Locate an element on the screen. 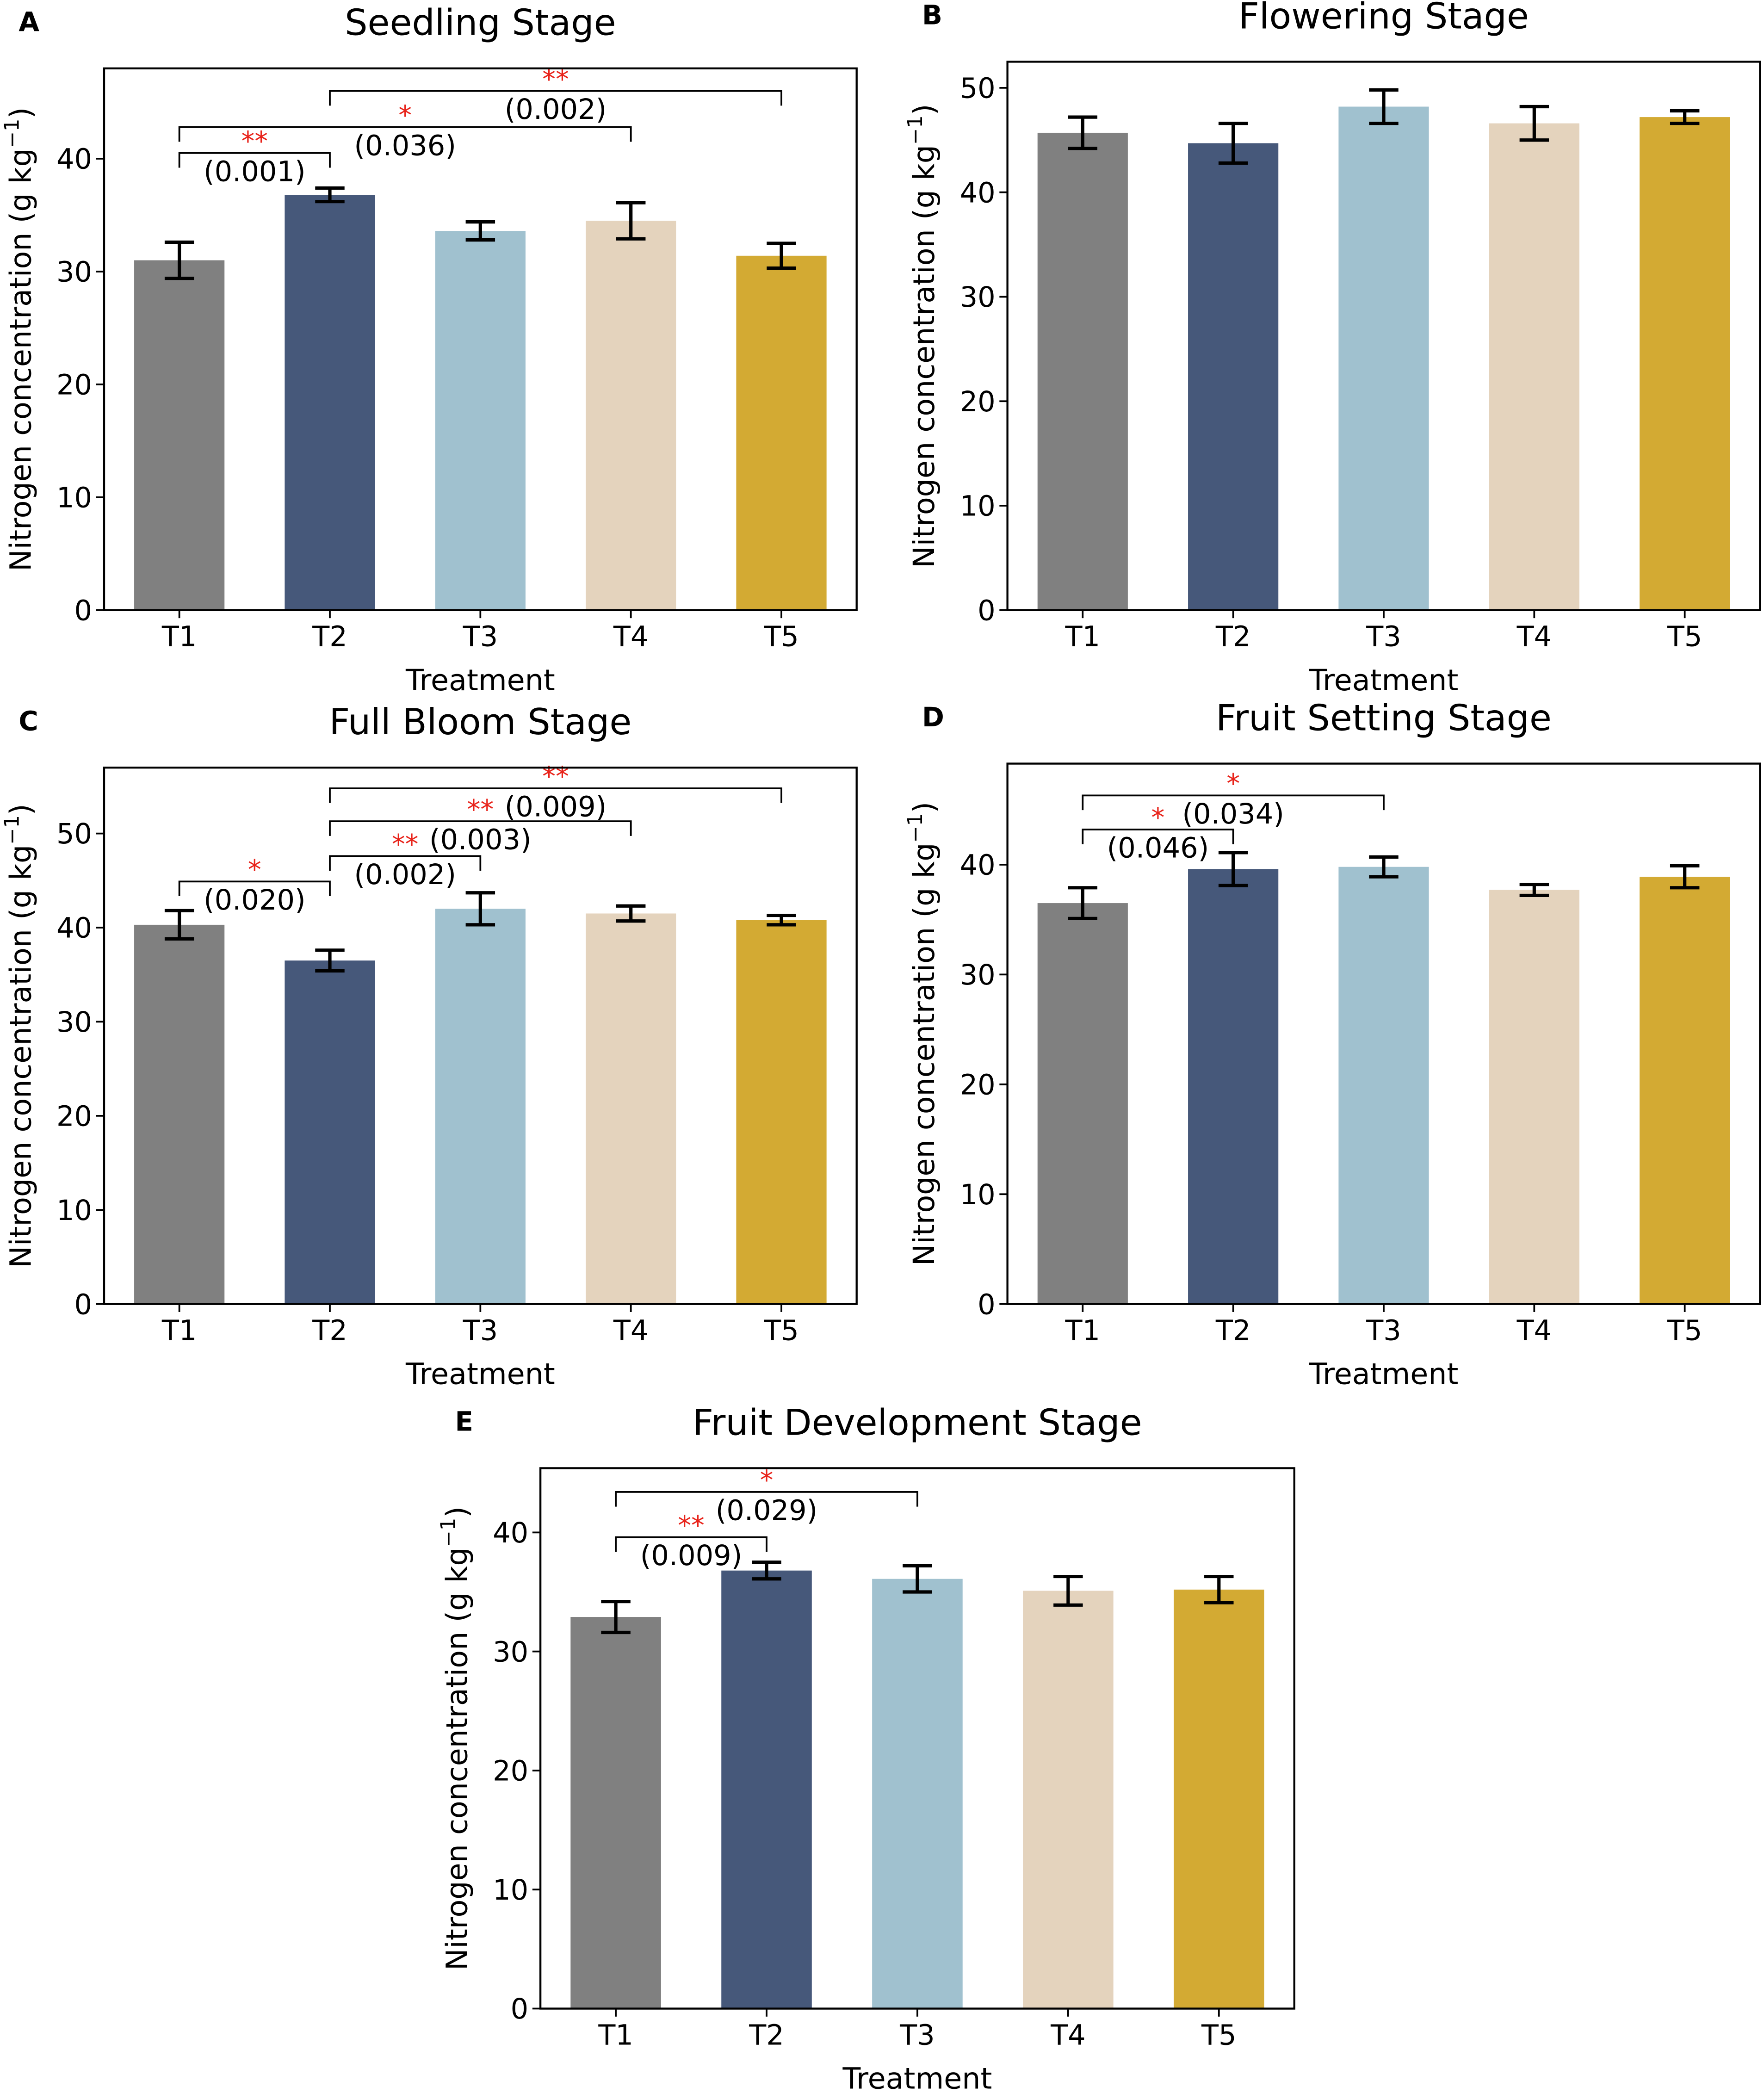 This screenshot has height=2093, width=1764. p-value-label: (0.002) is located at coordinates (405, 875).